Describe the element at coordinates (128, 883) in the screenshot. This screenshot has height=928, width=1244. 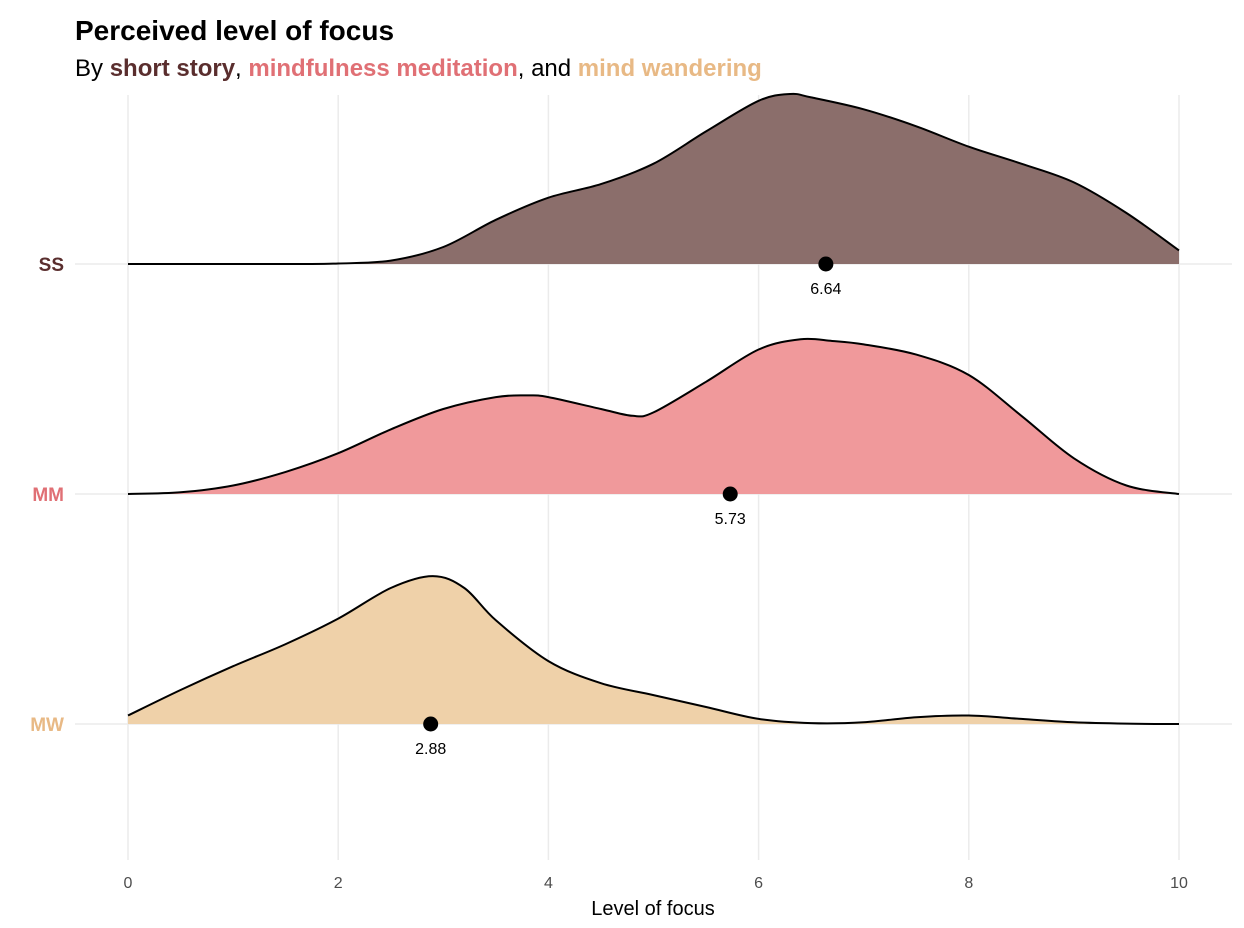
I see `x-tick-label-0: 0` at that location.